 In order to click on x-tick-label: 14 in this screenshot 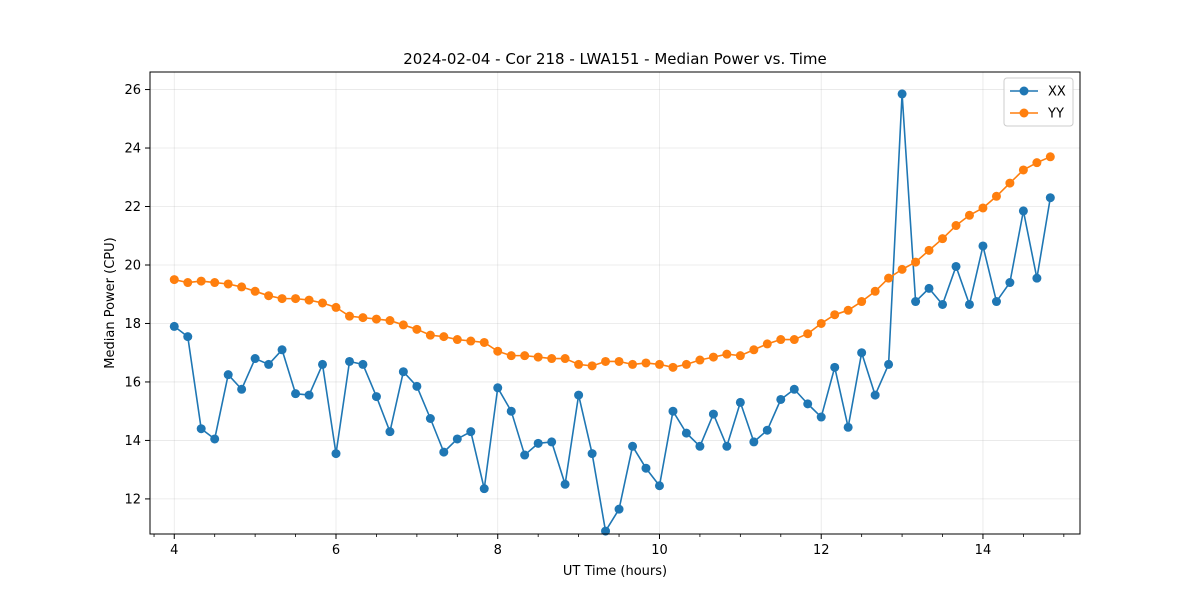, I will do `click(983, 550)`.